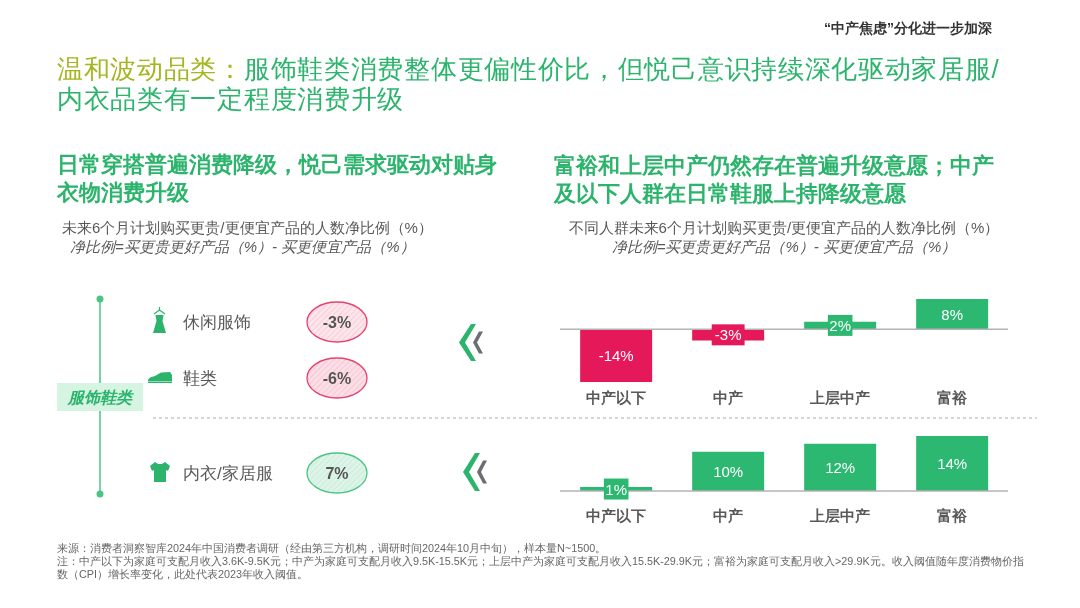 The image size is (1080, 608). Describe the element at coordinates (529, 84) in the screenshot. I see `text: 温和波动品类：服饰鞋类消费整体更偏性价比，但悦己意识持续深化驱动家居服/内衣品类有一定程度消费升级` at that location.